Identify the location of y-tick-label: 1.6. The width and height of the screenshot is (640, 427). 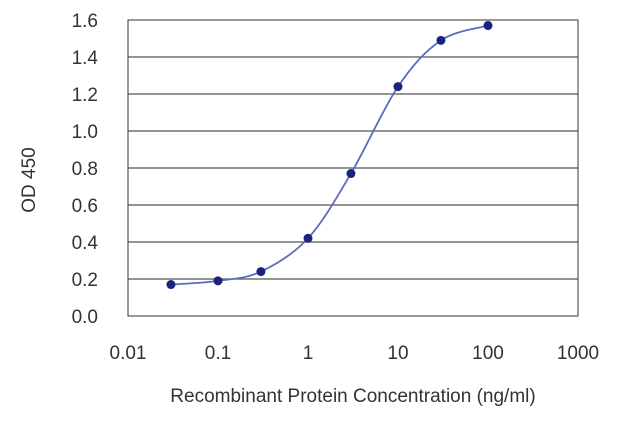
(85, 21).